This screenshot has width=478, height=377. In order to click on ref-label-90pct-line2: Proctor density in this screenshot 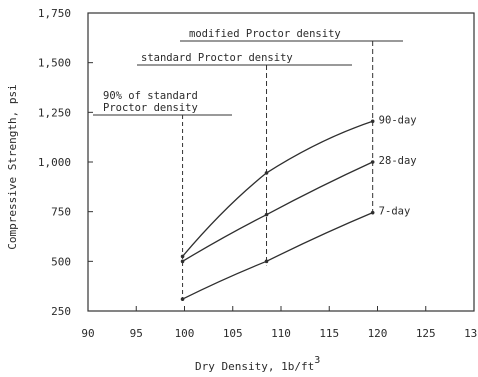, I will do `click(150, 108)`.